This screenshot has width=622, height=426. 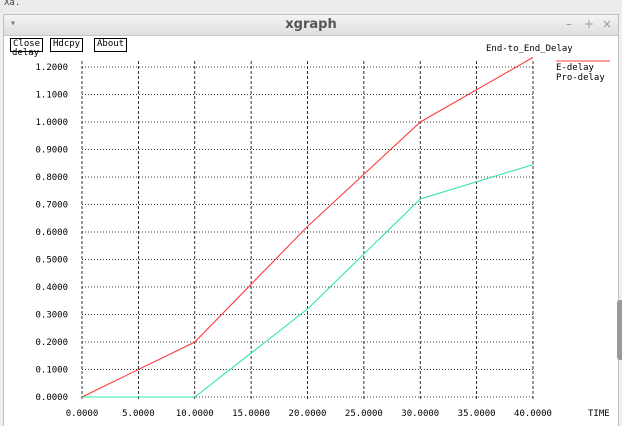 What do you see at coordinates (51, 151) in the screenshot?
I see `y-tick-label: 0.9000` at bounding box center [51, 151].